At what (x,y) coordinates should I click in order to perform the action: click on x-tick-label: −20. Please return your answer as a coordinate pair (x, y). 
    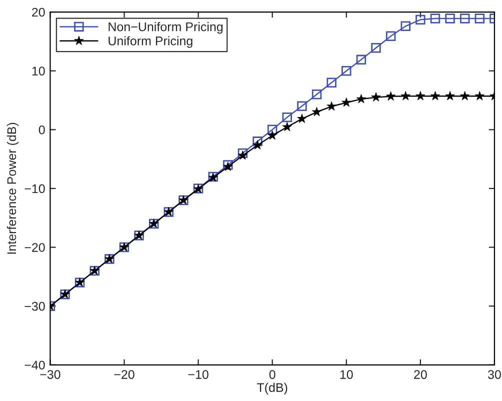
    Looking at the image, I should click on (124, 374).